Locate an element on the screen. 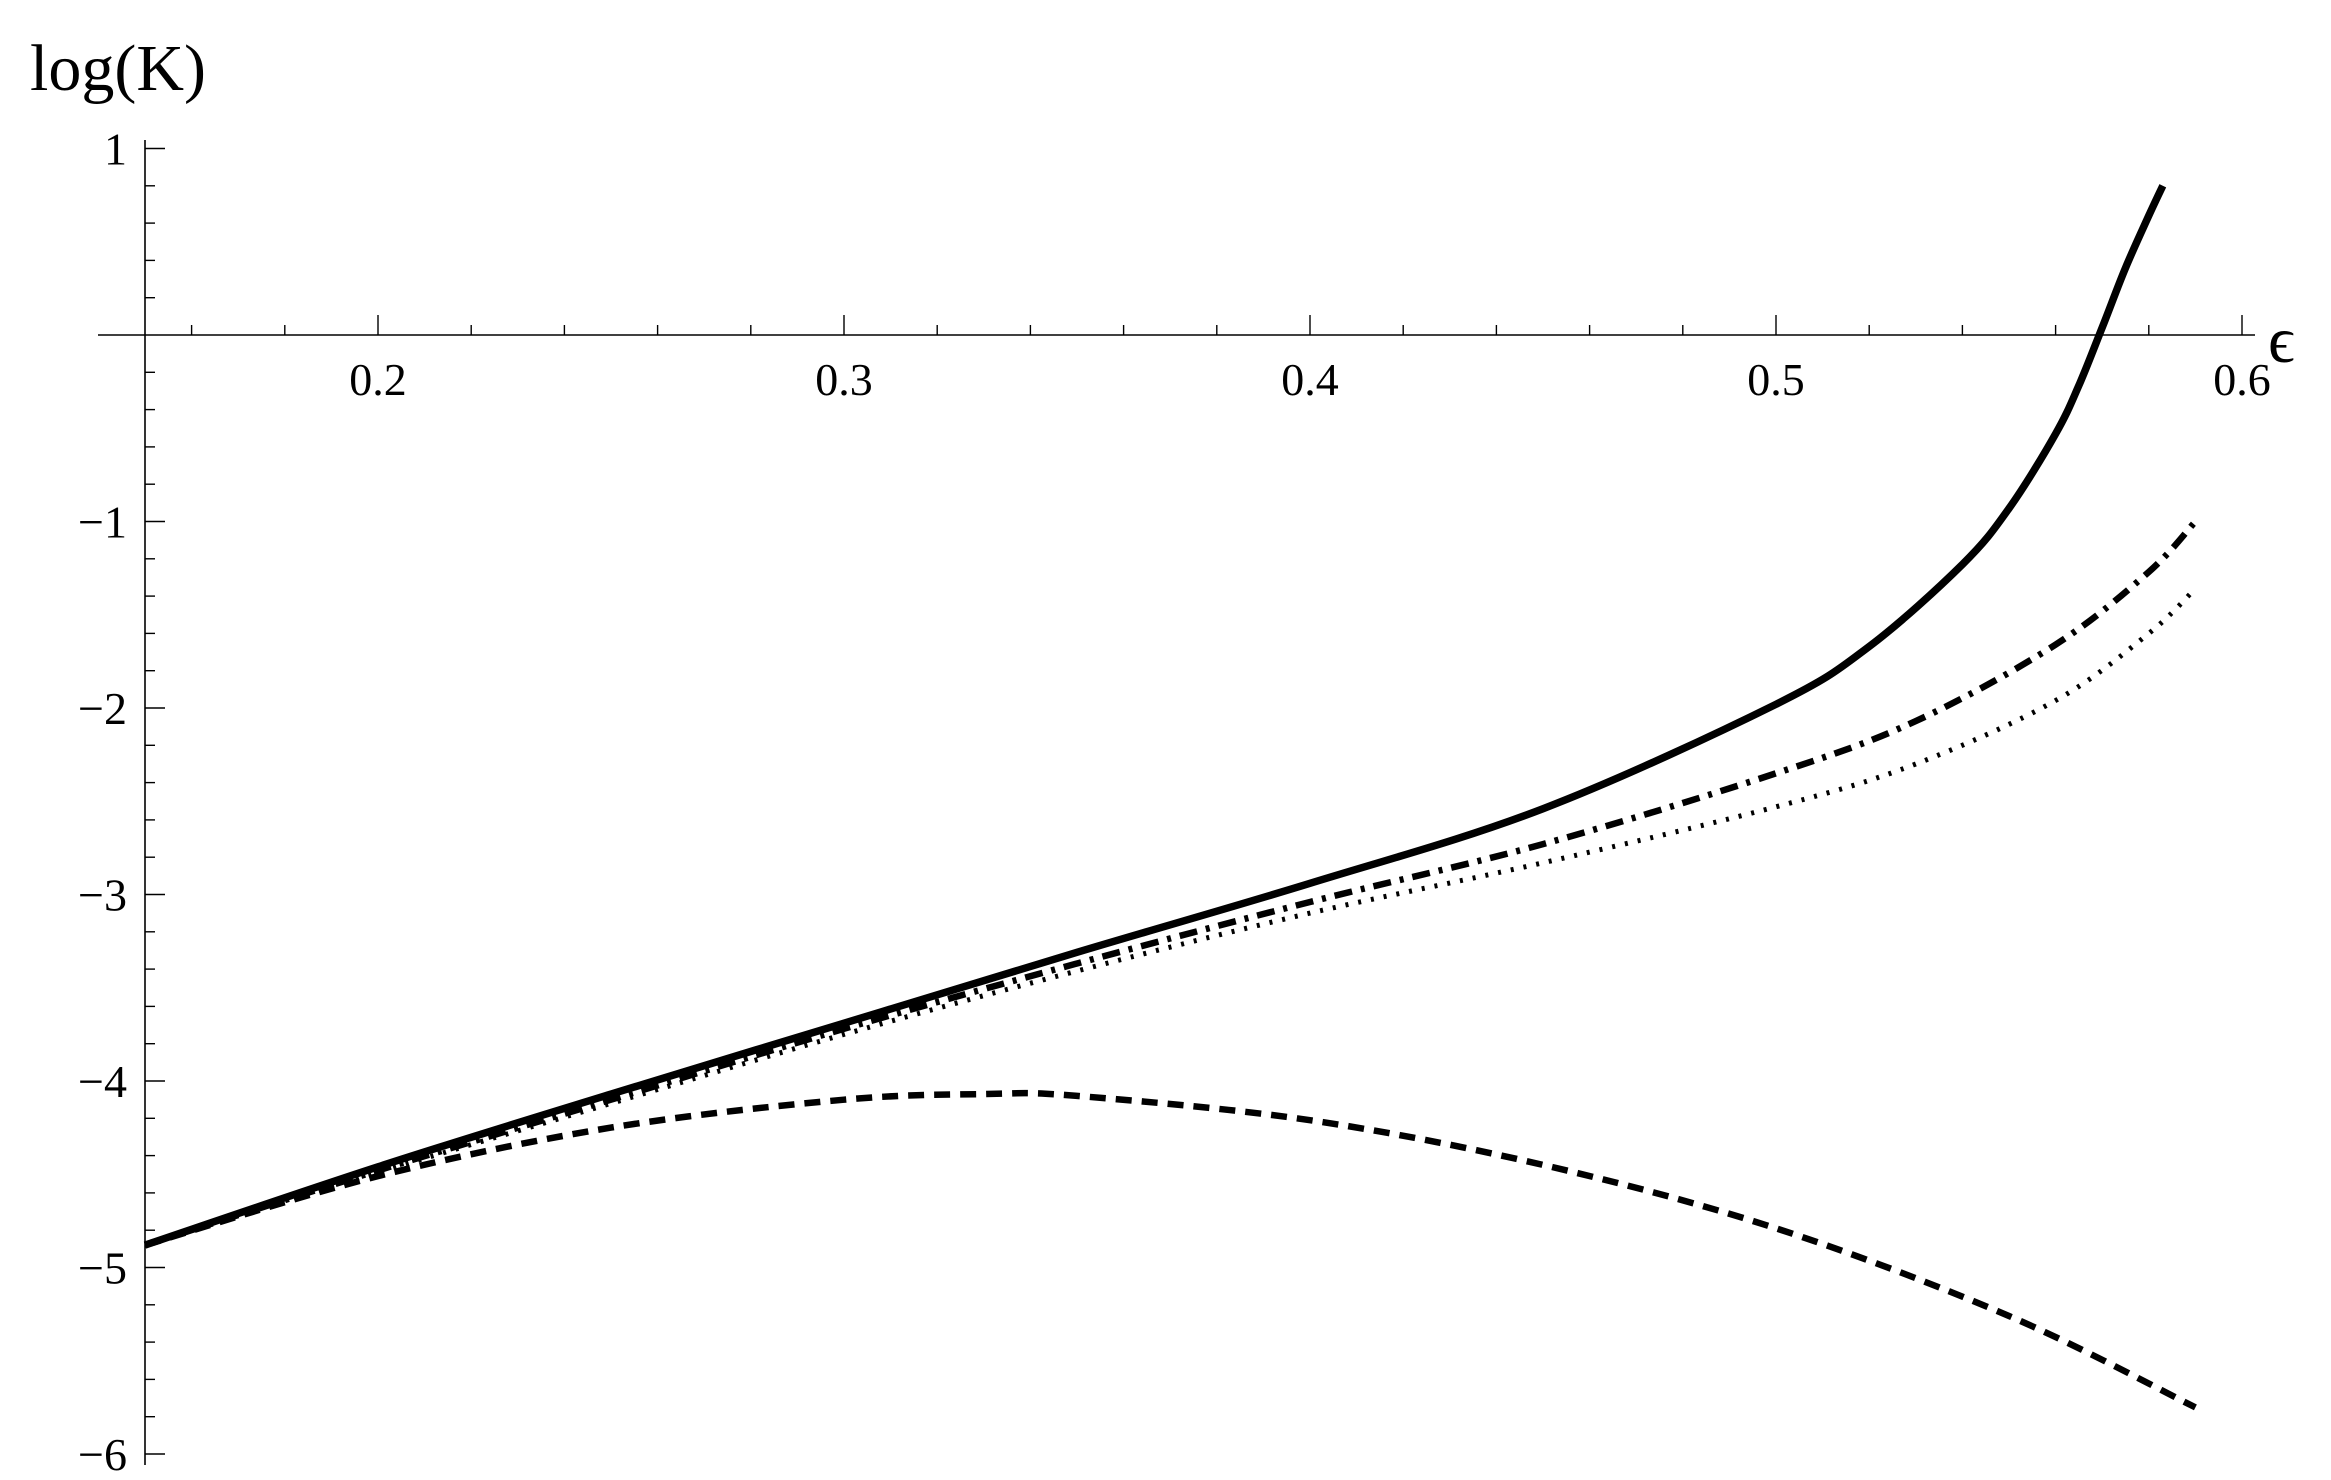 The image size is (2331, 1480). x-minor-ticks is located at coordinates (1170, 330).